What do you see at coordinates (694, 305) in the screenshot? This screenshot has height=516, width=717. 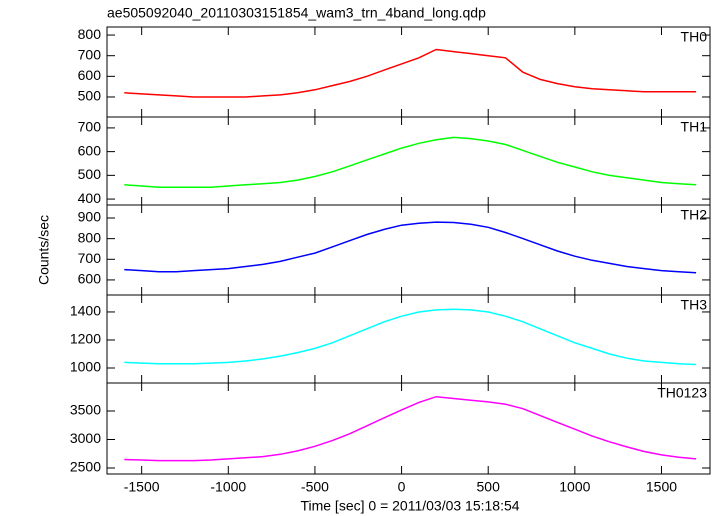 I see `series-label: TH3` at bounding box center [694, 305].